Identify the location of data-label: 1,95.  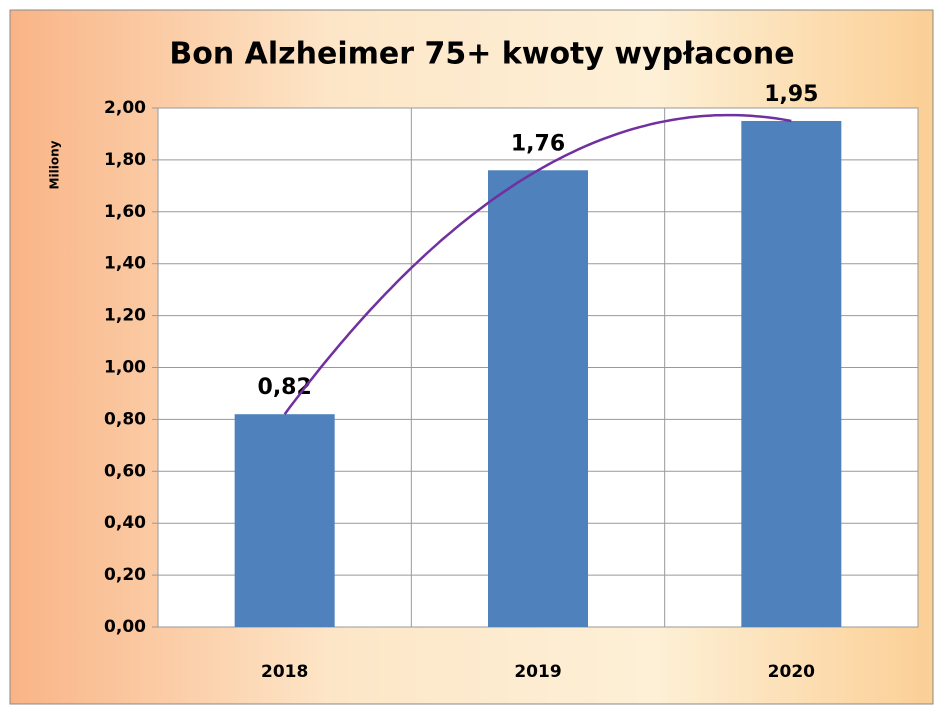
(791, 94).